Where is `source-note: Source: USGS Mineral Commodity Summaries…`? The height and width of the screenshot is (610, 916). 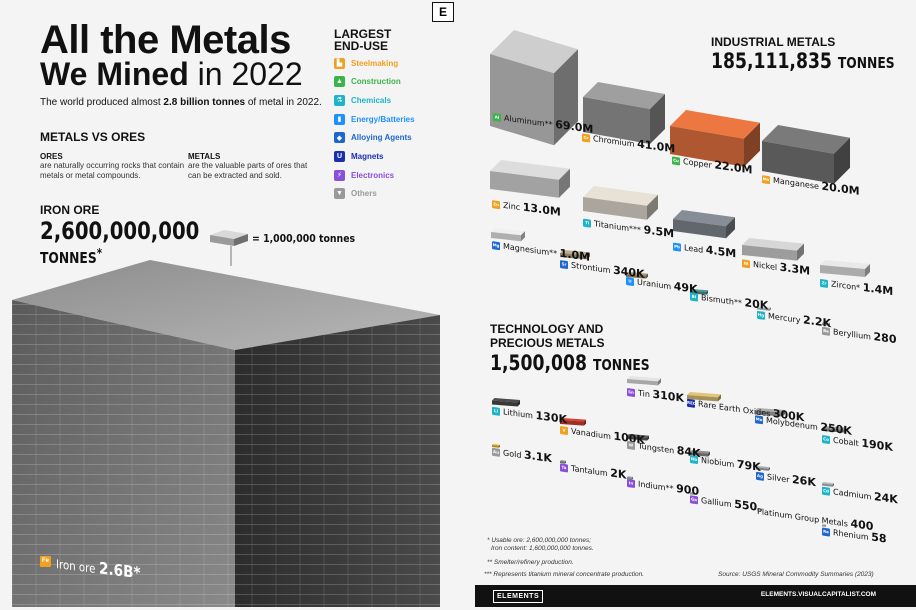
source-note: Source: USGS Mineral Commodity Summaries… is located at coordinates (796, 574).